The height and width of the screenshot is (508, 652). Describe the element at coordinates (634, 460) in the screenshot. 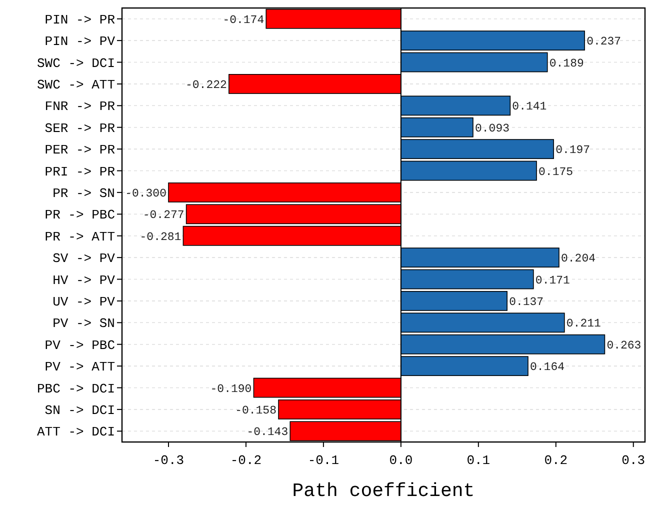

I see `x-tick-label: 0.3` at that location.